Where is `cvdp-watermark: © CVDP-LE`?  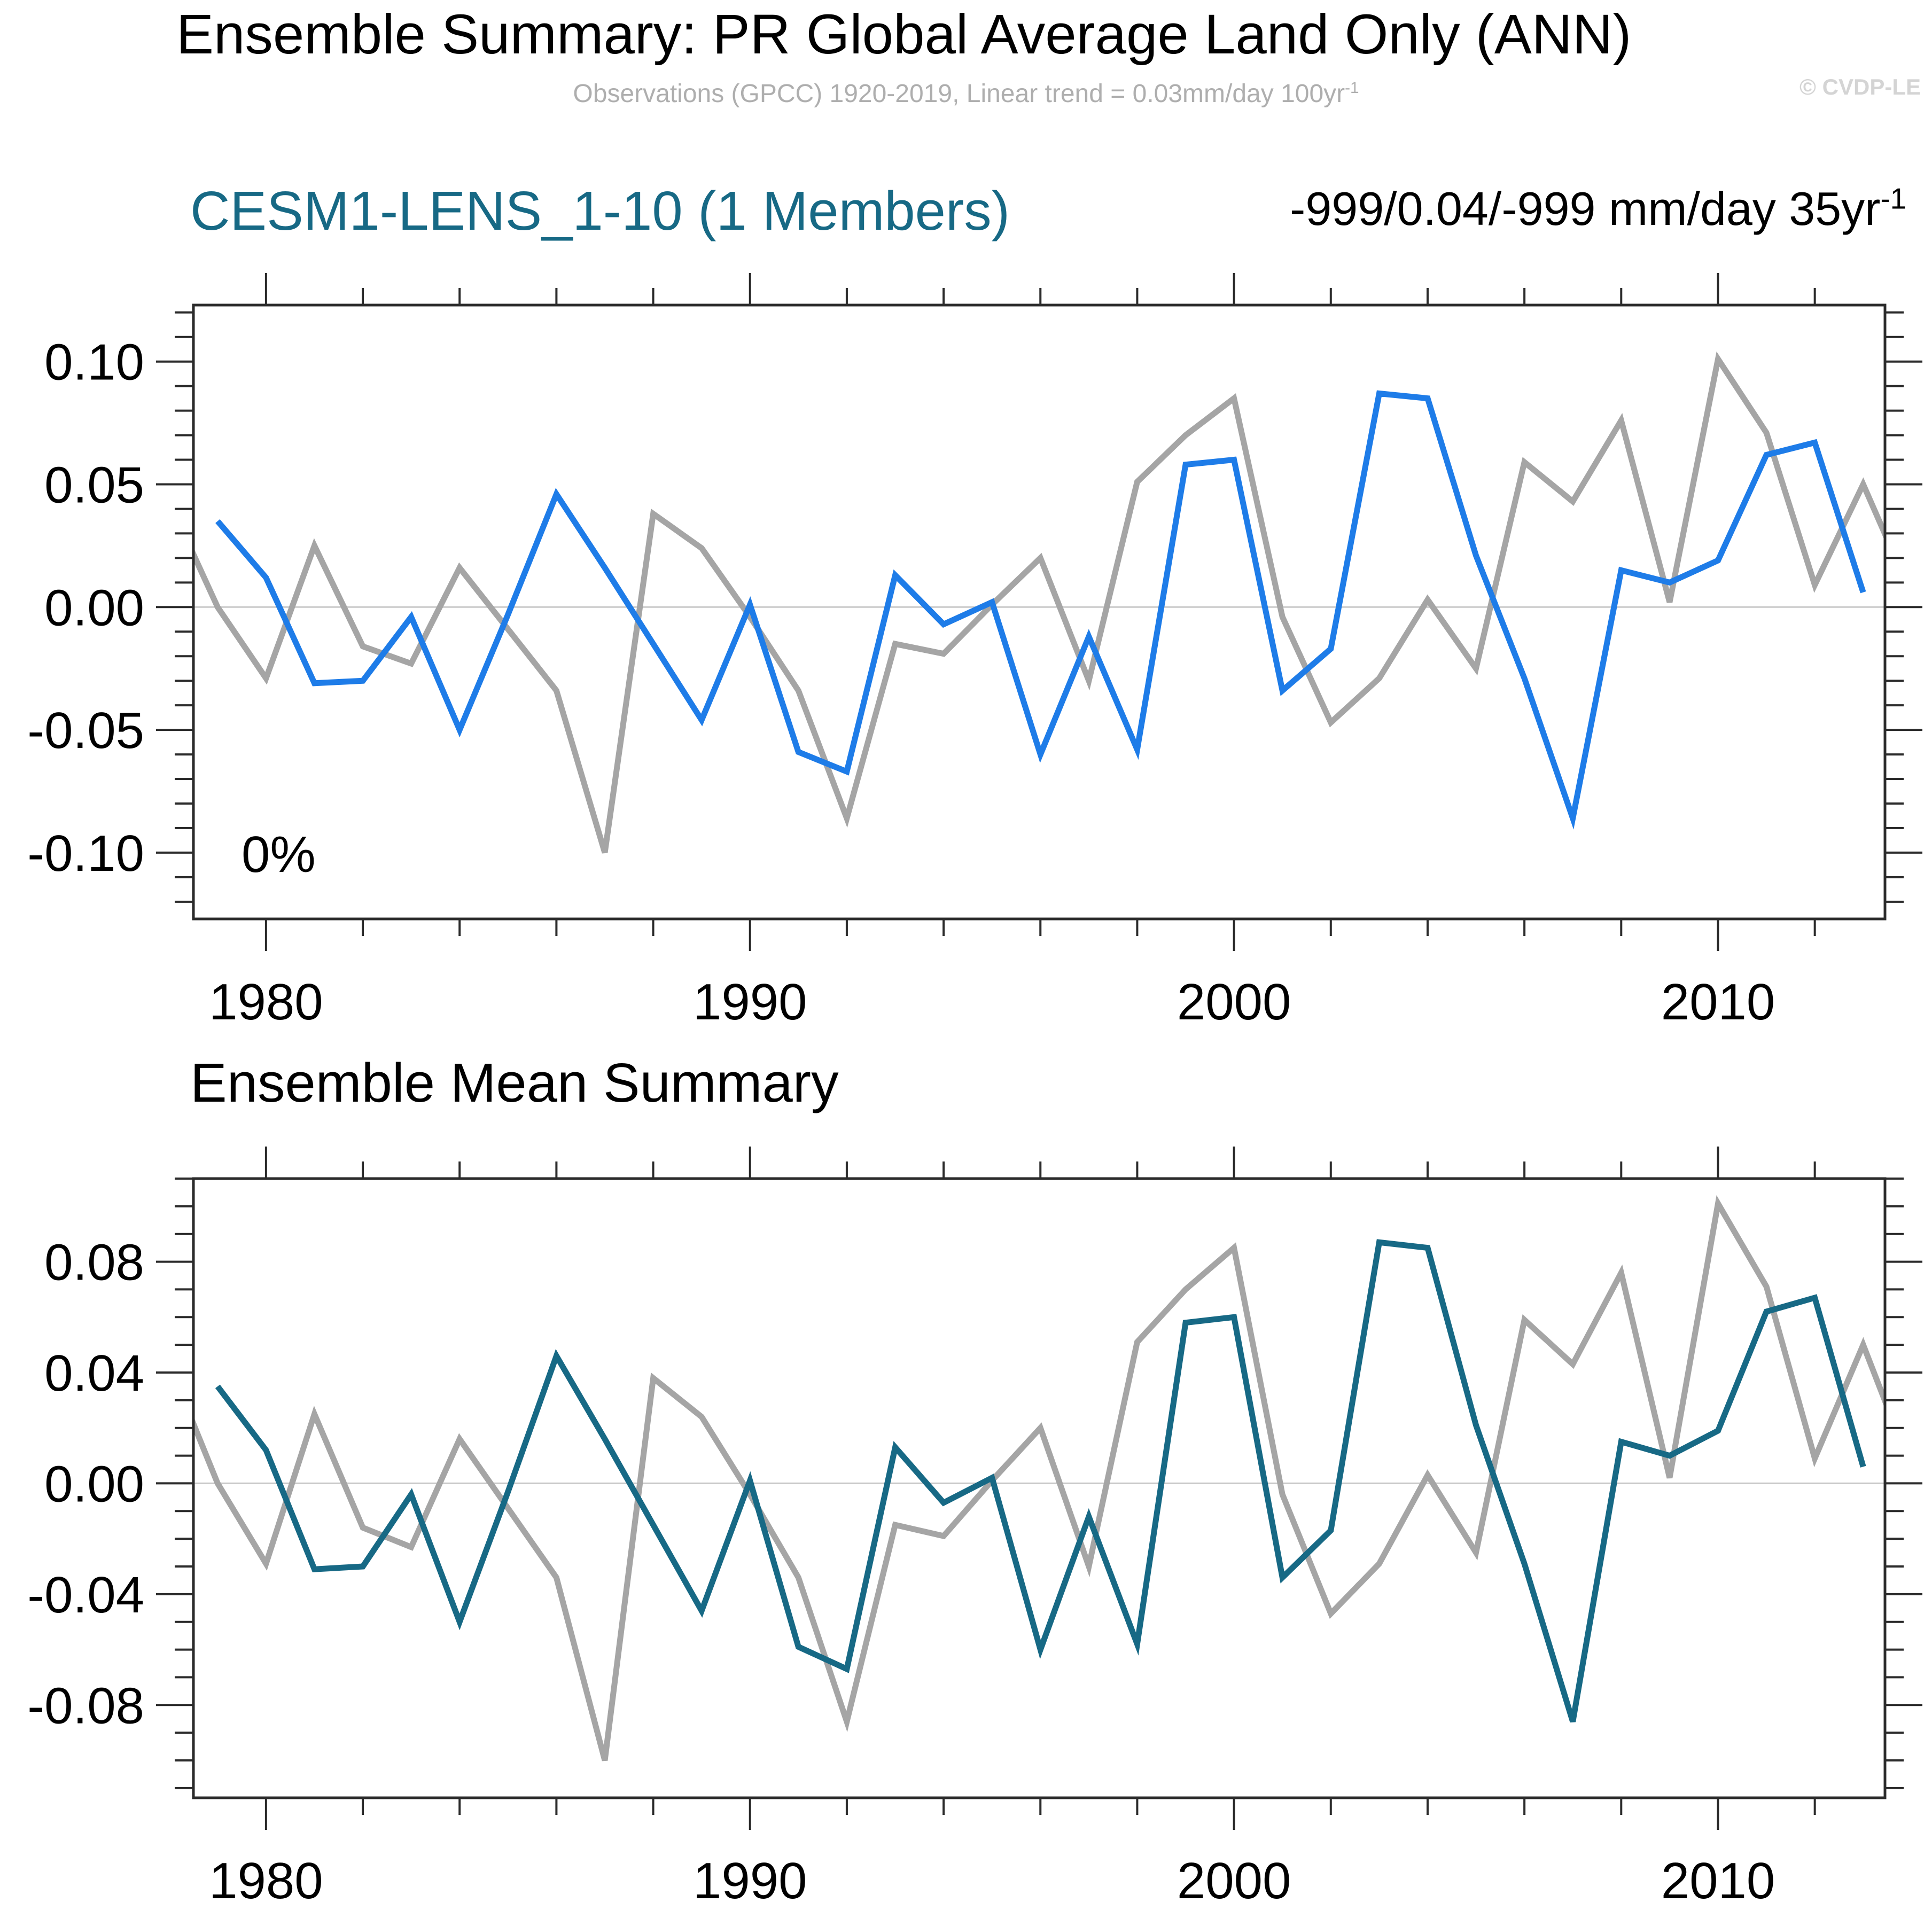
cvdp-watermark: © CVDP-LE is located at coordinates (1860, 87).